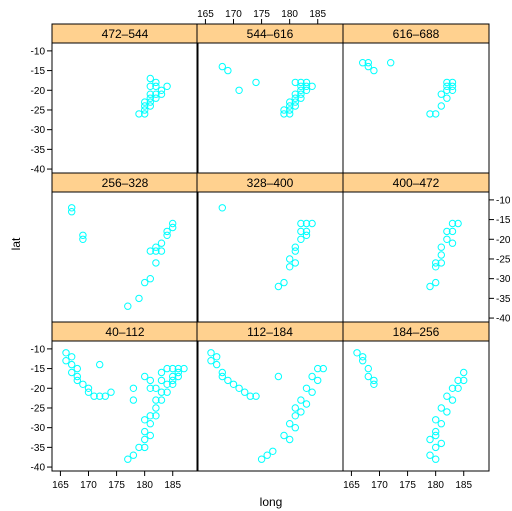 The height and width of the screenshot is (511, 512). I want to click on panel-strip-label: 616–688, so click(416, 34).